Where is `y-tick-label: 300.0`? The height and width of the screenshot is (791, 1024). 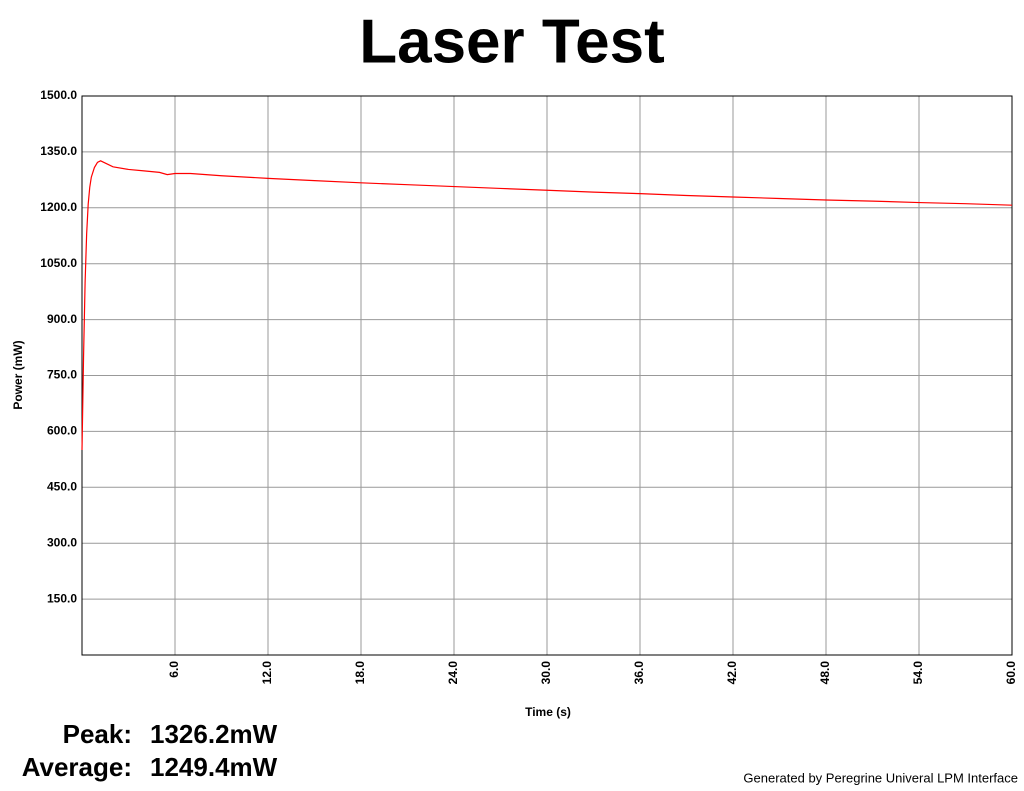 y-tick-label: 300.0 is located at coordinates (62, 542).